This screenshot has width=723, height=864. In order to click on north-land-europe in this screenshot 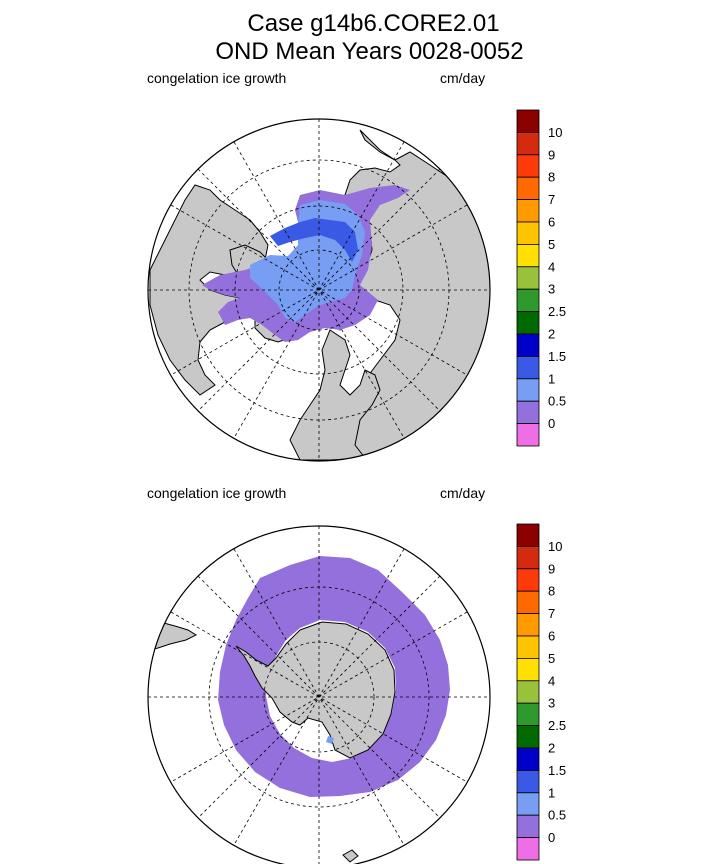, I will do `click(335, 395)`.